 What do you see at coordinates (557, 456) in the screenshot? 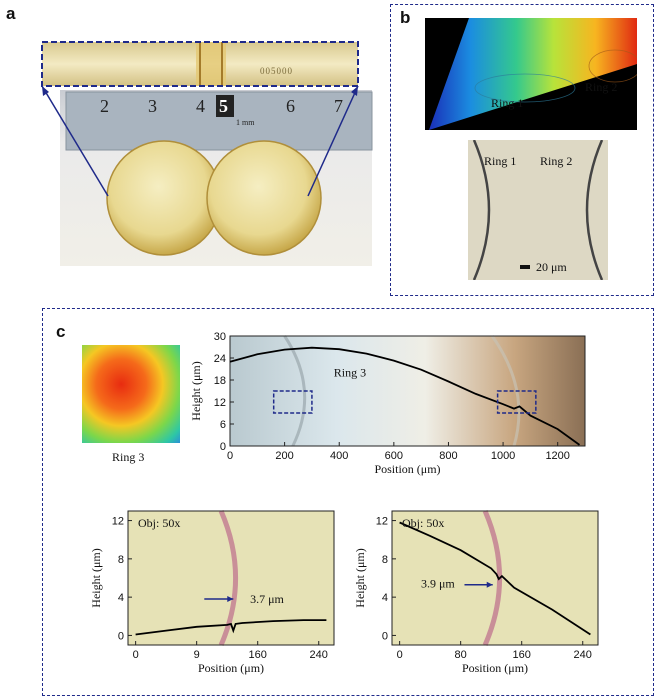
I see `x-tick-label: 1200` at bounding box center [557, 456].